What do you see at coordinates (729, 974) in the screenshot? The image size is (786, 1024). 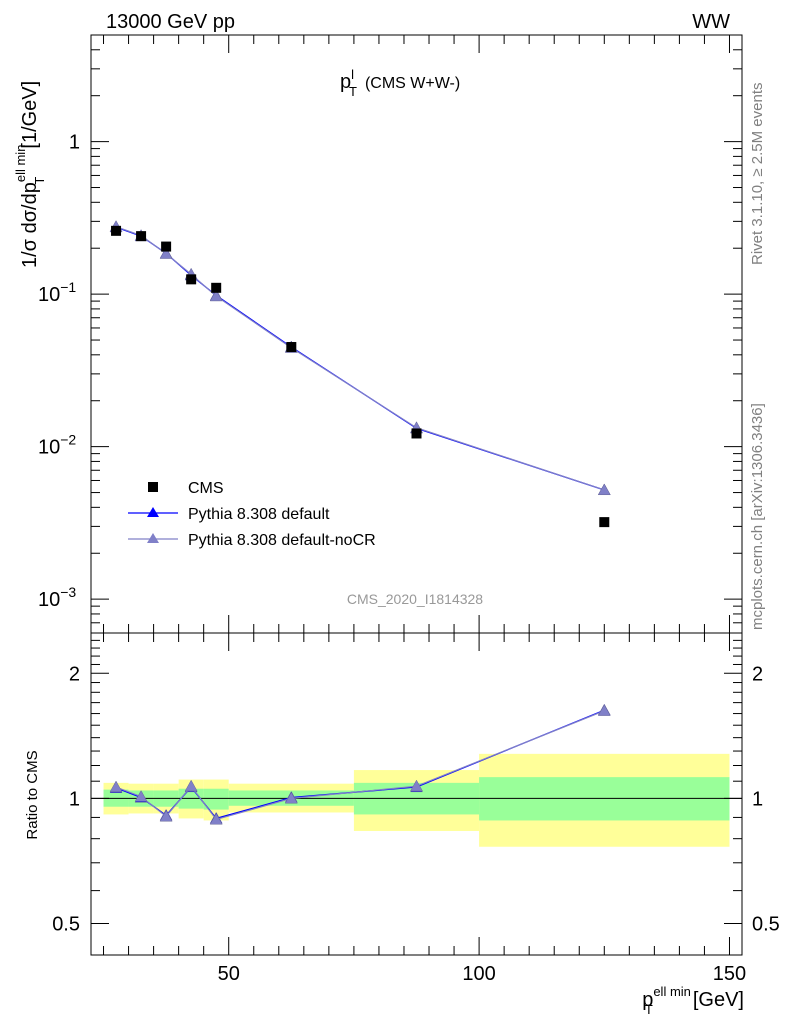 I see `x-tick-label-2: 150` at bounding box center [729, 974].